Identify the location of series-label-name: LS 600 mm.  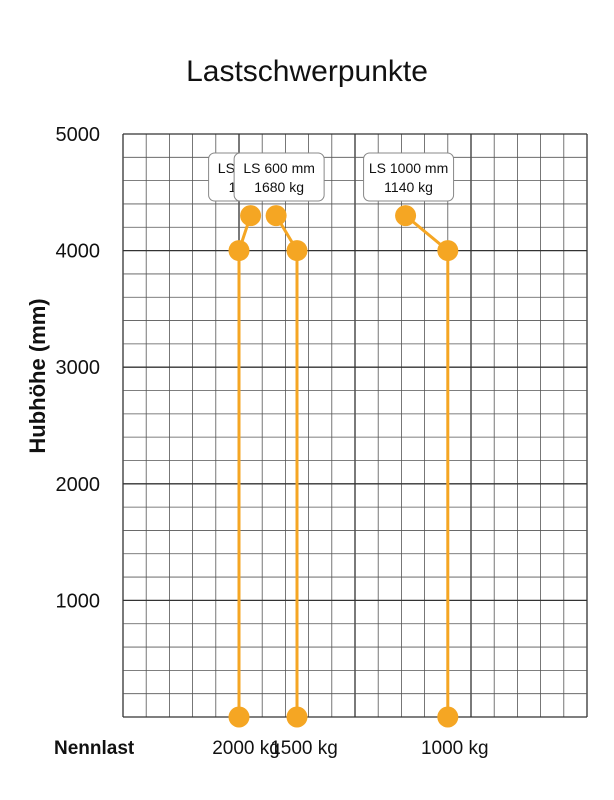
(279, 168).